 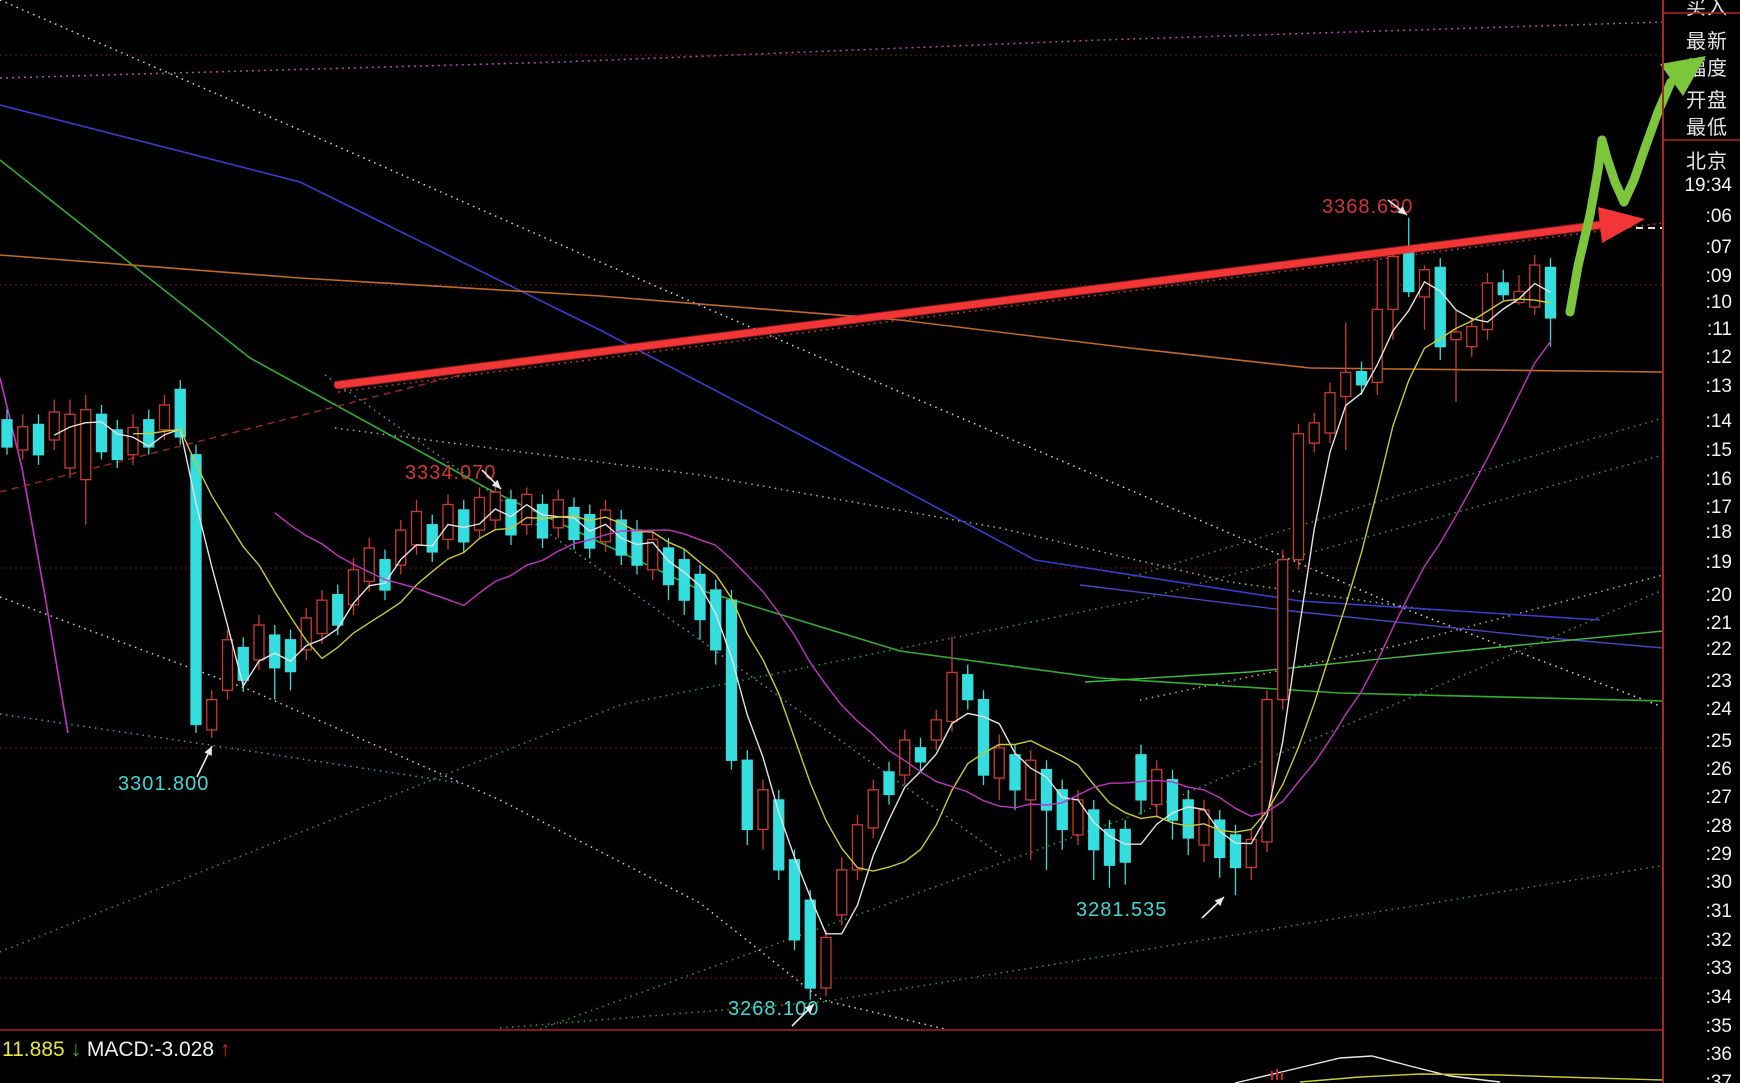 What do you see at coordinates (1121, 910) in the screenshot?
I see `price-annot: 3281.535` at bounding box center [1121, 910].